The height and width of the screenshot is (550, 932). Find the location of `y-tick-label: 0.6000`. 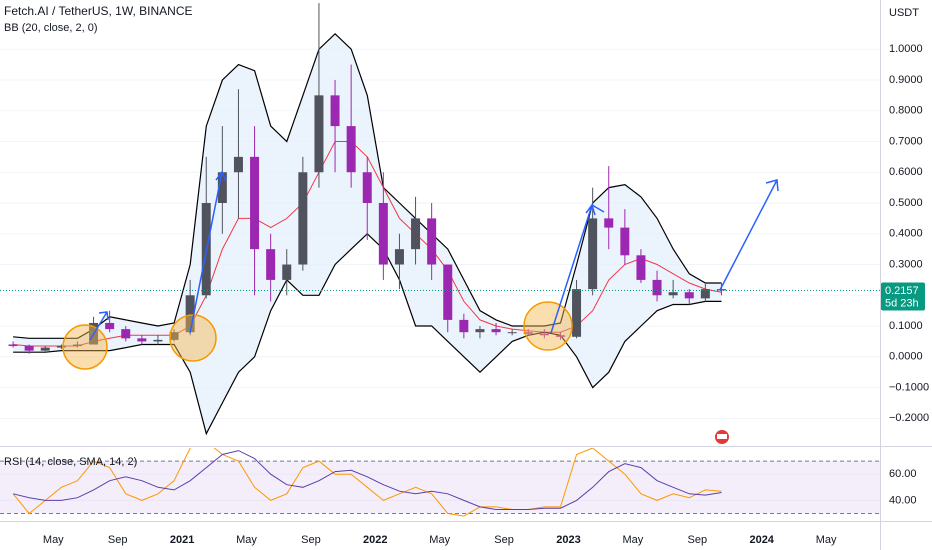

y-tick-label: 0.6000 is located at coordinates (906, 172).